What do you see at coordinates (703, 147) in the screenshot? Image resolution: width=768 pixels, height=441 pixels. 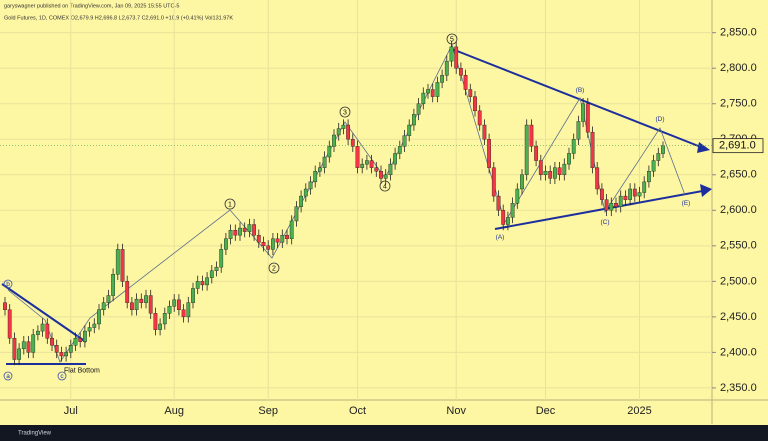 I see `arrow-head` at bounding box center [703, 147].